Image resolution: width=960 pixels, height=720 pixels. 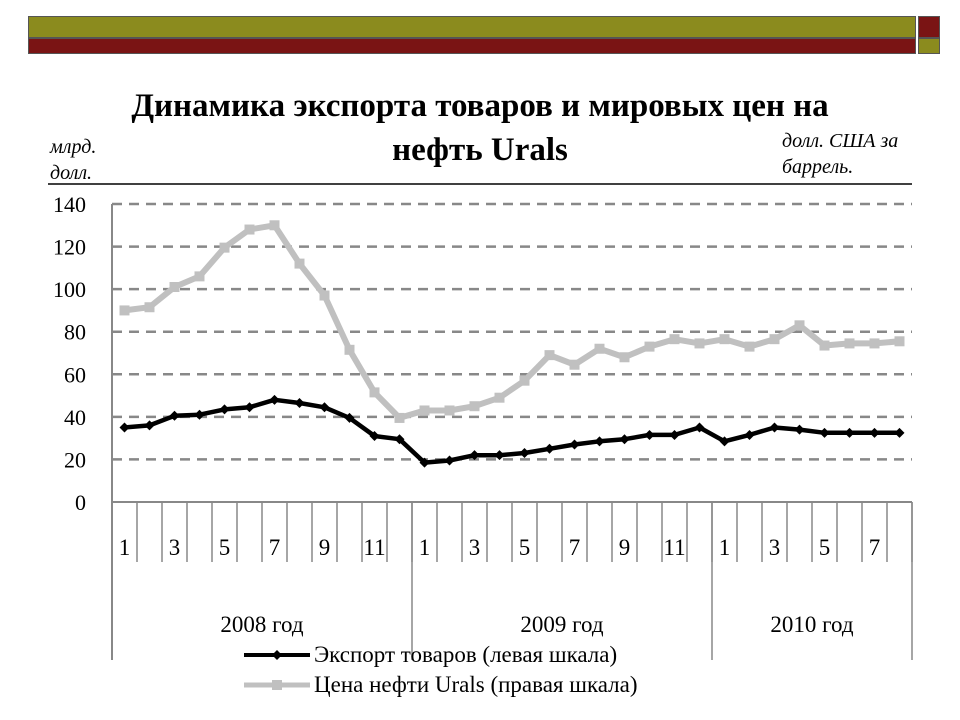 What do you see at coordinates (811, 624) in the screenshot?
I see `x-group-label: 2010 год` at bounding box center [811, 624].